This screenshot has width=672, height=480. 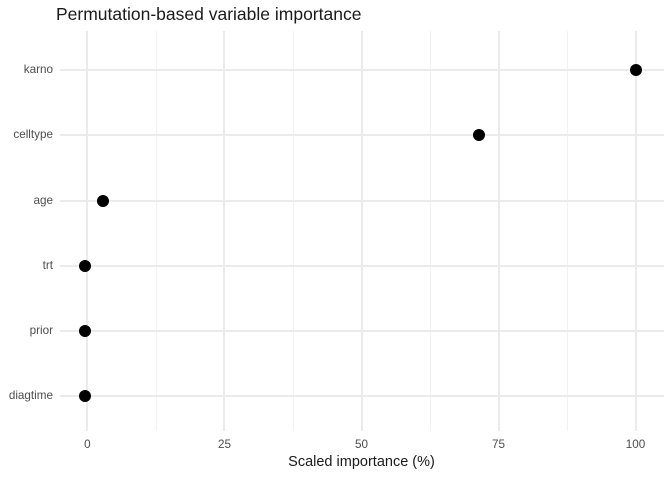 What do you see at coordinates (85, 265) in the screenshot?
I see `data-point-trt` at bounding box center [85, 265].